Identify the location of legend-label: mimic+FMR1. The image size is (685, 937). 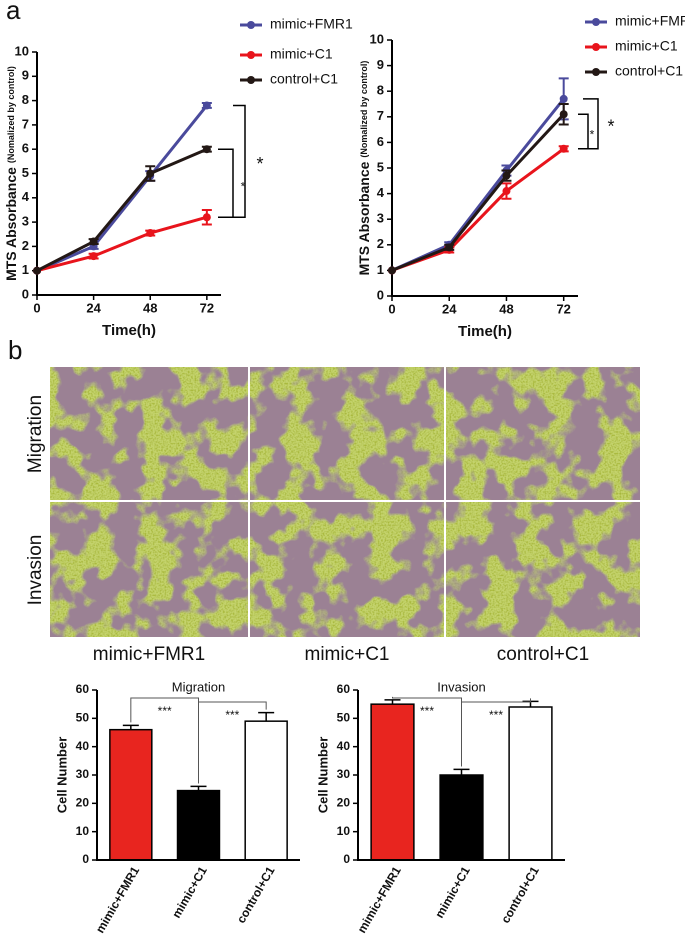
(650, 21).